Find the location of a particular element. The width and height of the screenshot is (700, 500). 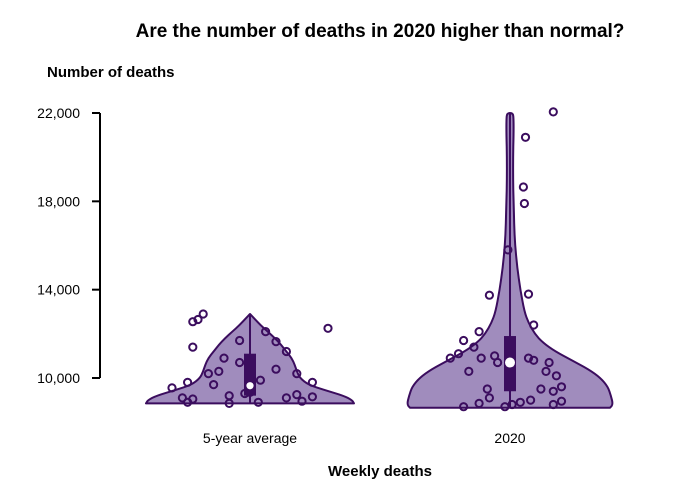

y-tick-label: 14,000 is located at coordinates (58, 290).